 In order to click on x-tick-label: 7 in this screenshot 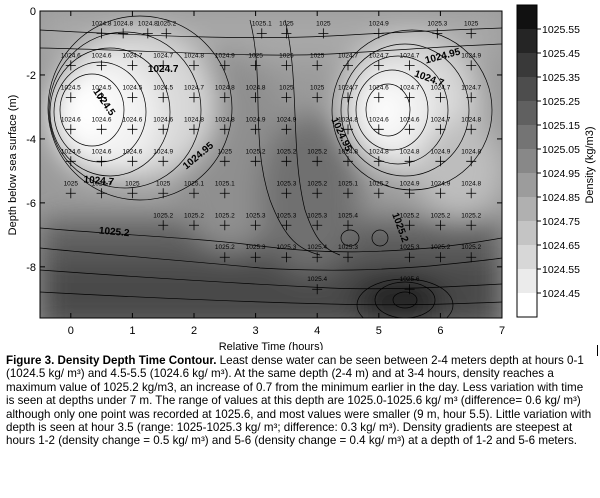, I will do `click(502, 331)`.